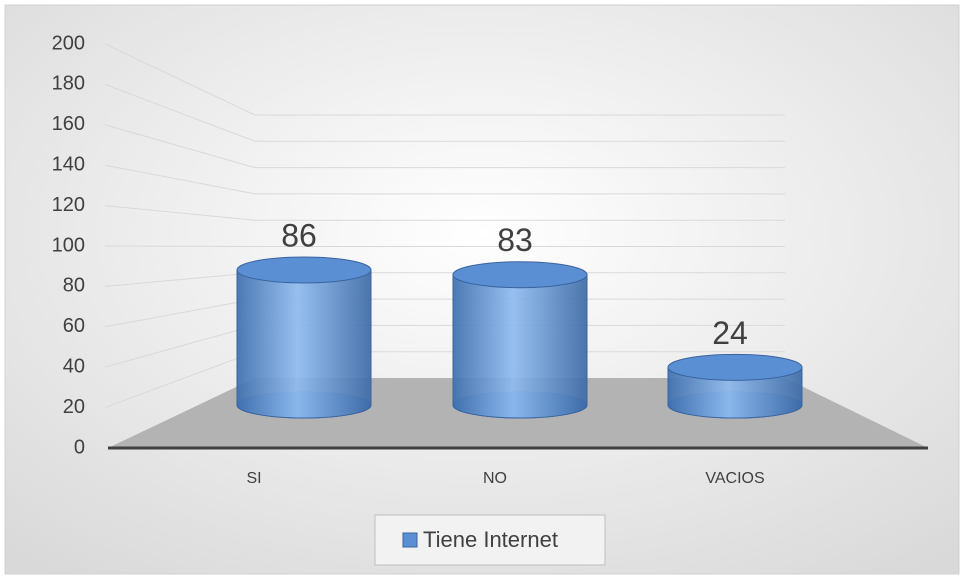 The width and height of the screenshot is (964, 584). What do you see at coordinates (68, 84) in the screenshot?
I see `y-tick-label: 180` at bounding box center [68, 84].